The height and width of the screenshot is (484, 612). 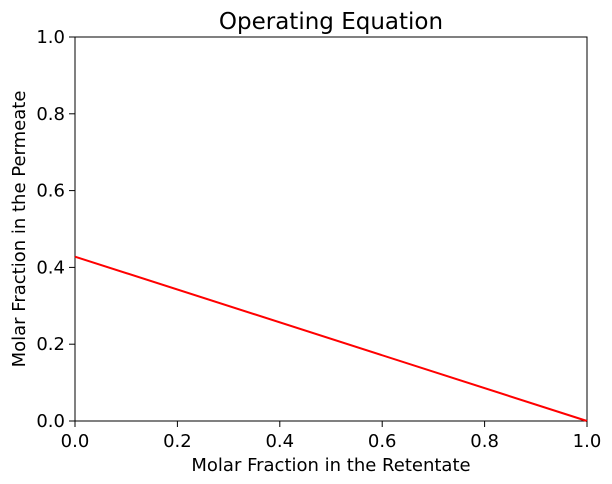 What do you see at coordinates (50, 191) in the screenshot?
I see `y-tick-label: 0.6` at bounding box center [50, 191].